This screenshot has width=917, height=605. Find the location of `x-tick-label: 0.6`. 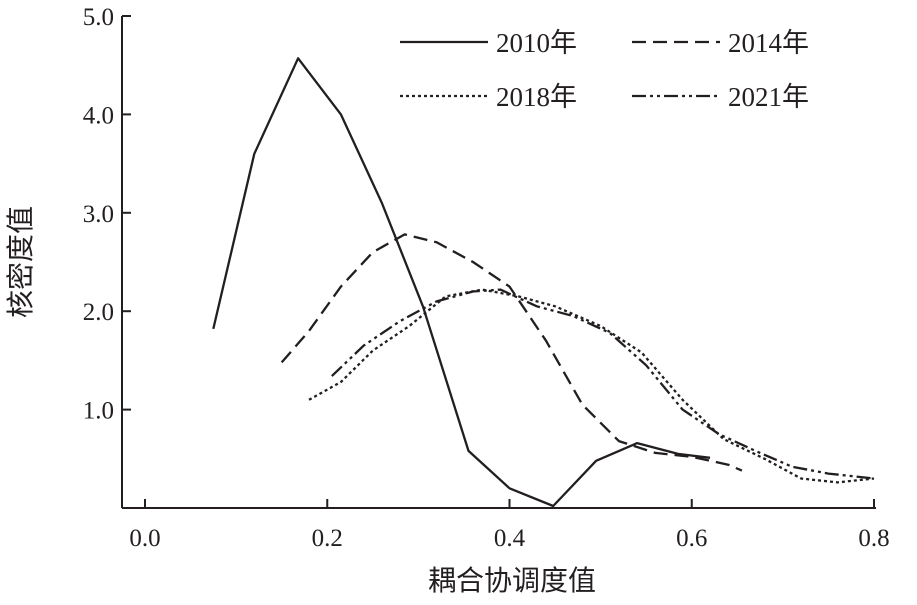

x-tick-label: 0.6 is located at coordinates (691, 538).